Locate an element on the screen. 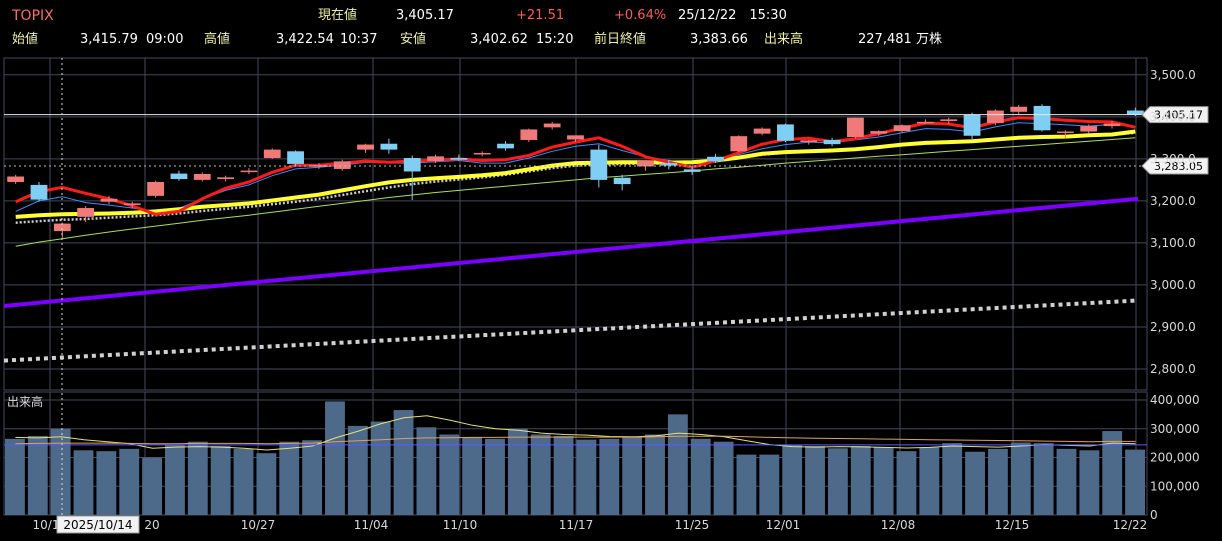 The image size is (1222, 541). volume-value: 227,481 is located at coordinates (885, 39).